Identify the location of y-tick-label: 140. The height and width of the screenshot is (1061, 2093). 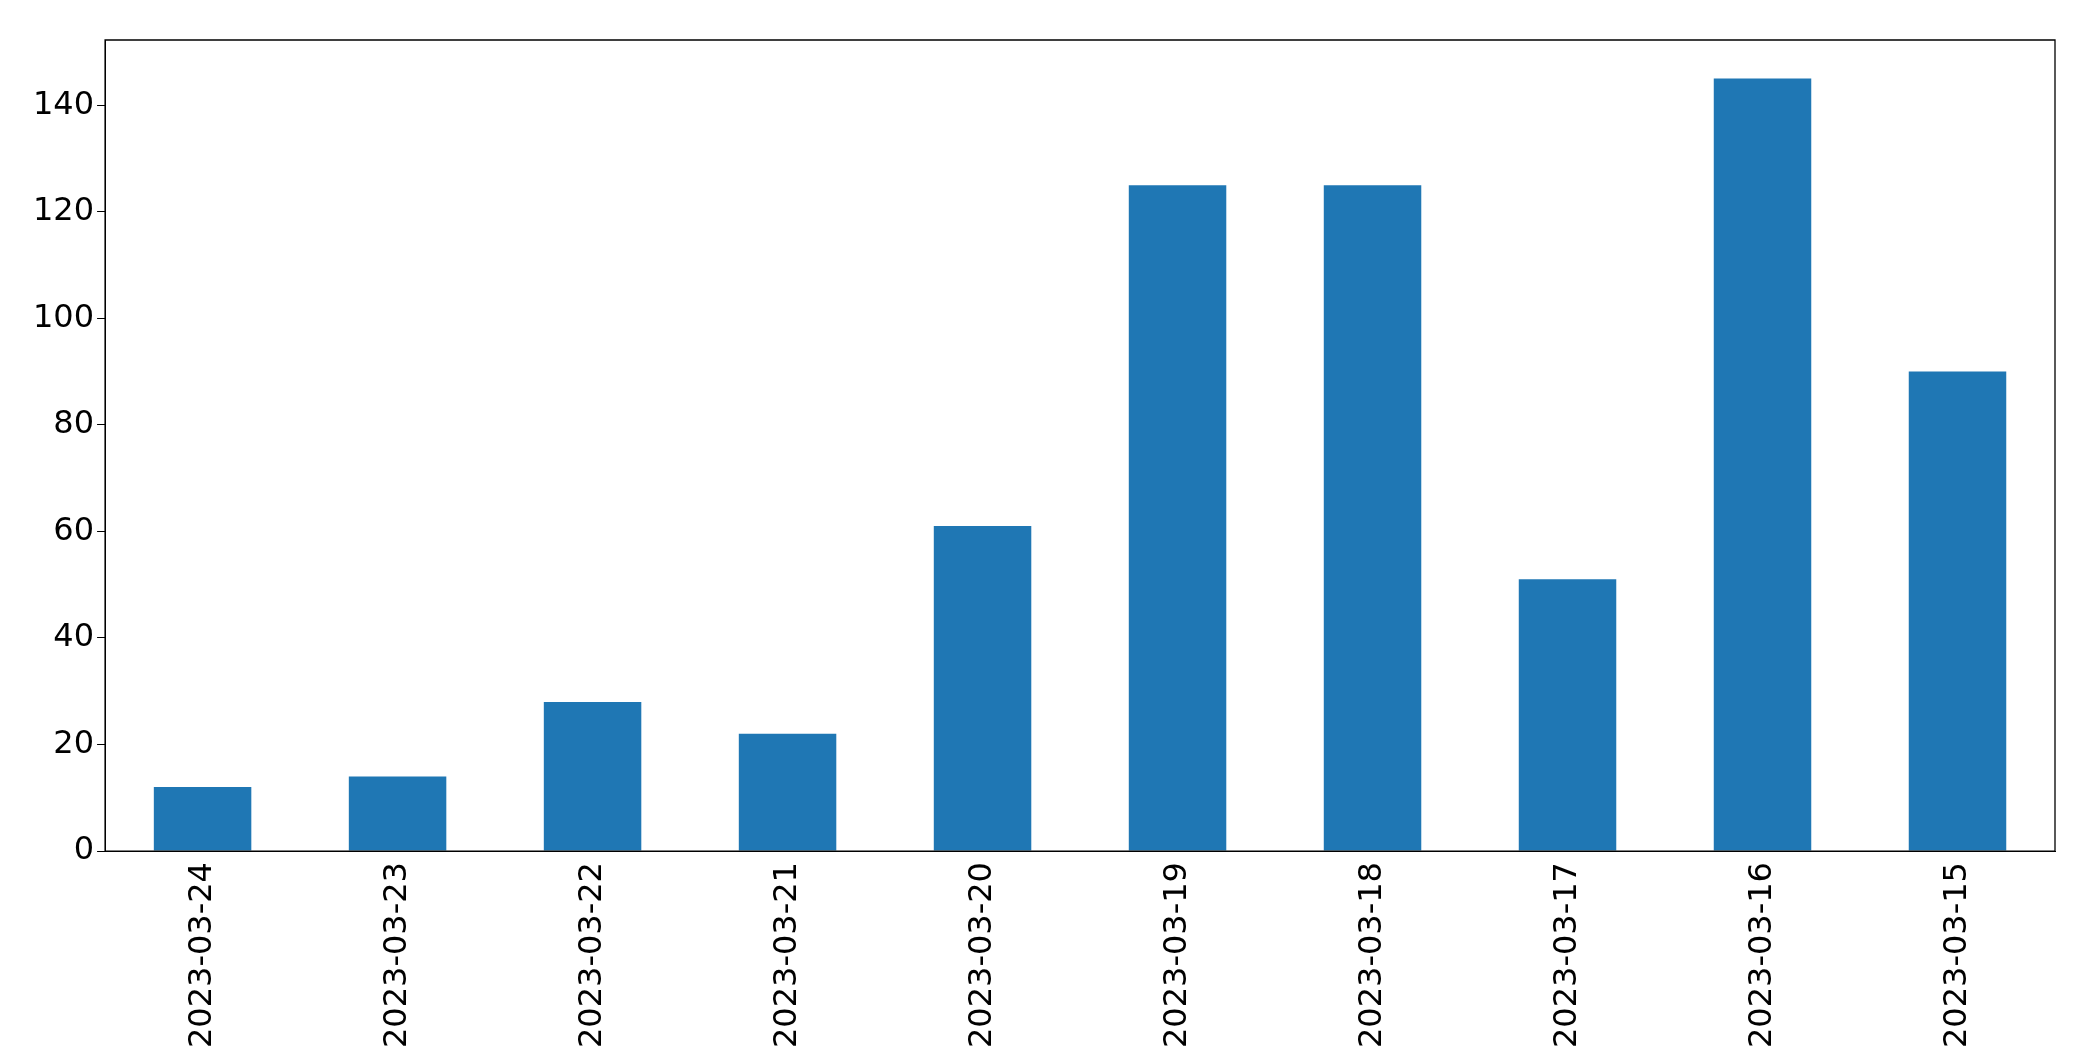
(64, 102).